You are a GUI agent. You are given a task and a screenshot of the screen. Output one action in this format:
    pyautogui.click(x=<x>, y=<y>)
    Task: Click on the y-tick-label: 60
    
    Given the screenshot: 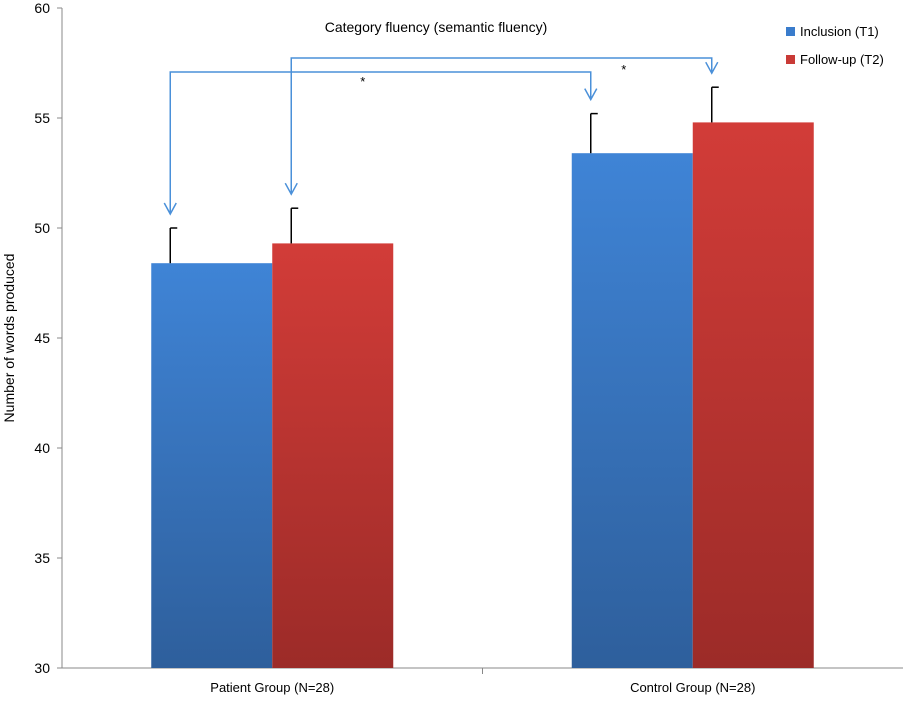 What is the action you would take?
    pyautogui.click(x=42, y=8)
    